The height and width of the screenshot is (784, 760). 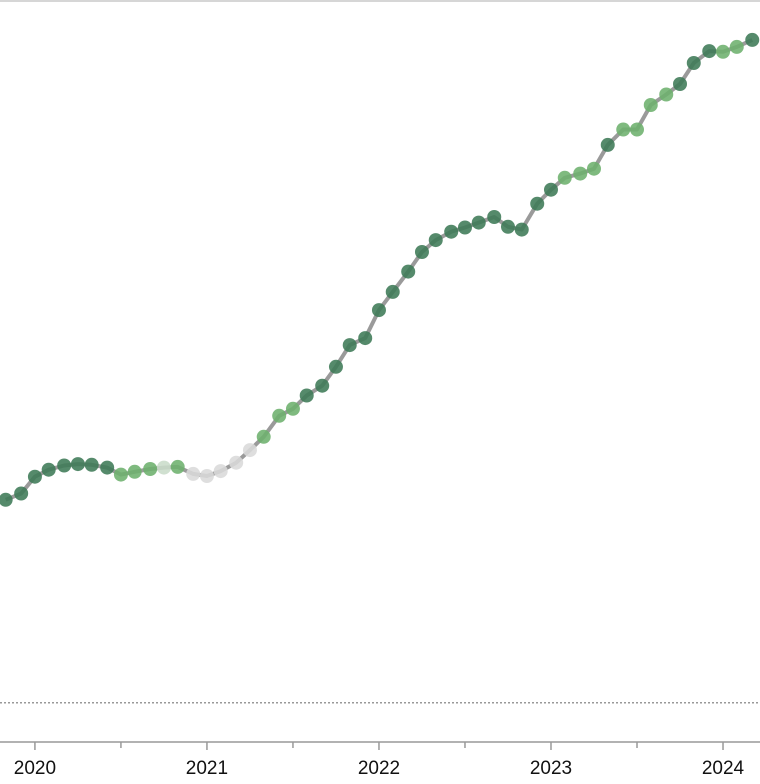 What do you see at coordinates (551, 768) in the screenshot?
I see `x-tick-label: 2023` at bounding box center [551, 768].